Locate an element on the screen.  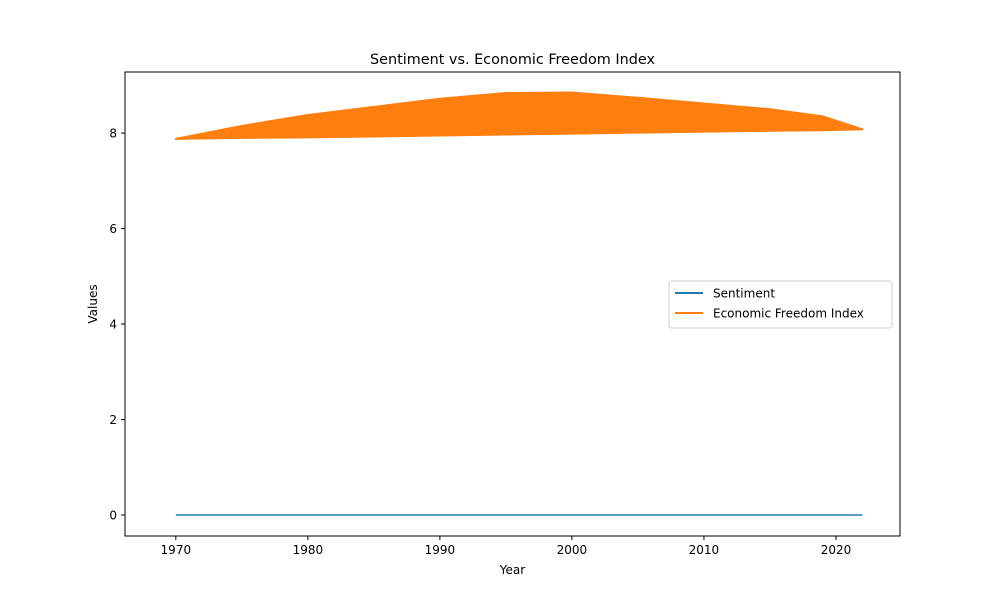
chart-title: Sentiment vs. Economic Freedom Index is located at coordinates (513, 60).